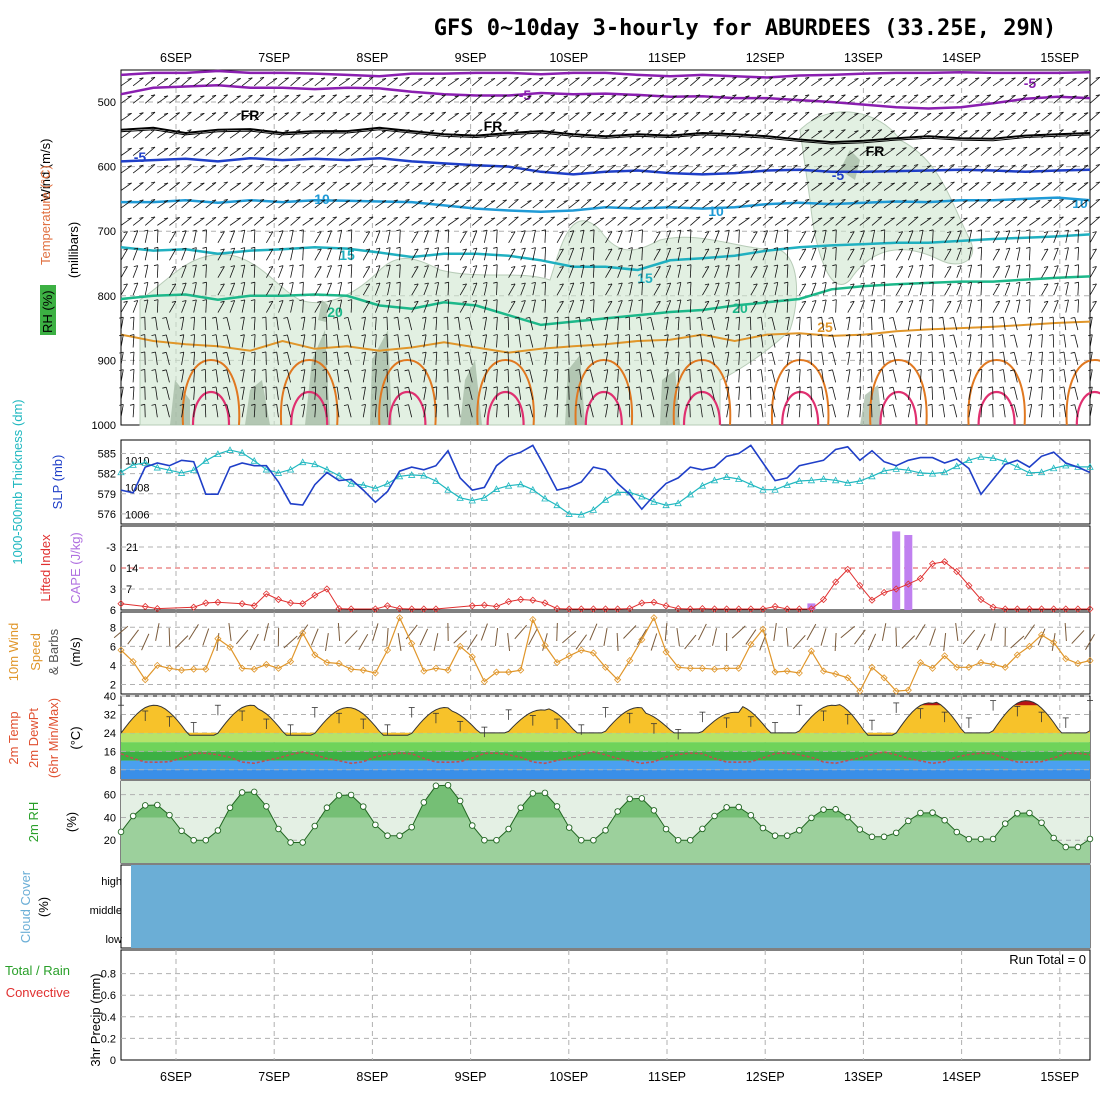  What do you see at coordinates (372, 58) in the screenshot?
I see `date-label-top: 8SEP` at bounding box center [372, 58].